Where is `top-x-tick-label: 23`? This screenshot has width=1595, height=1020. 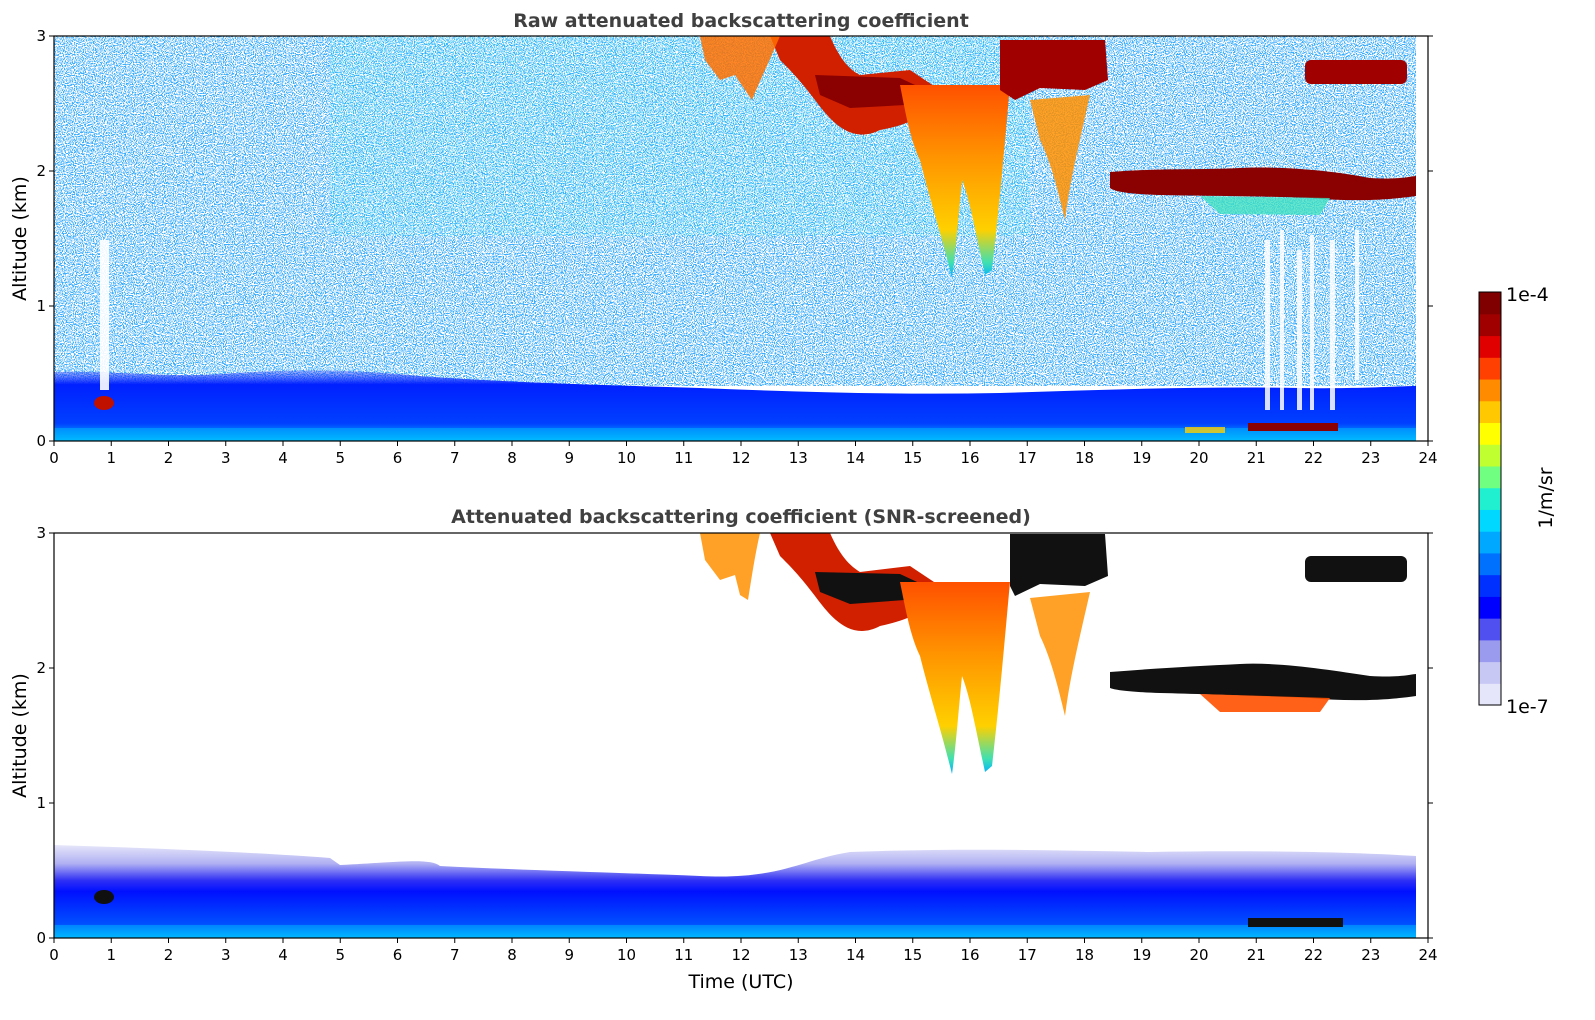
top-x-tick-label: 23 is located at coordinates (1370, 458).